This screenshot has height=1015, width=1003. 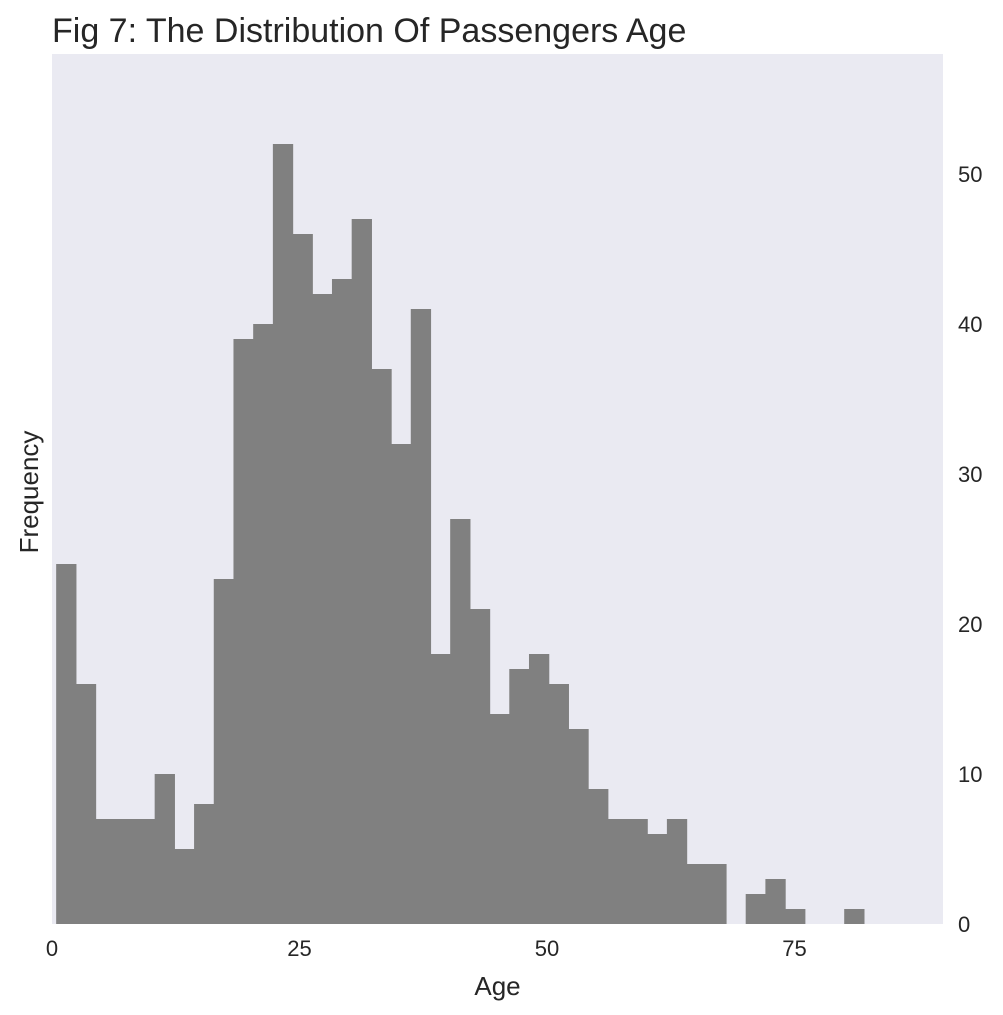 What do you see at coordinates (970, 549) in the screenshot?
I see `y-ticks-group: 0 10 20 30 40 50` at bounding box center [970, 549].